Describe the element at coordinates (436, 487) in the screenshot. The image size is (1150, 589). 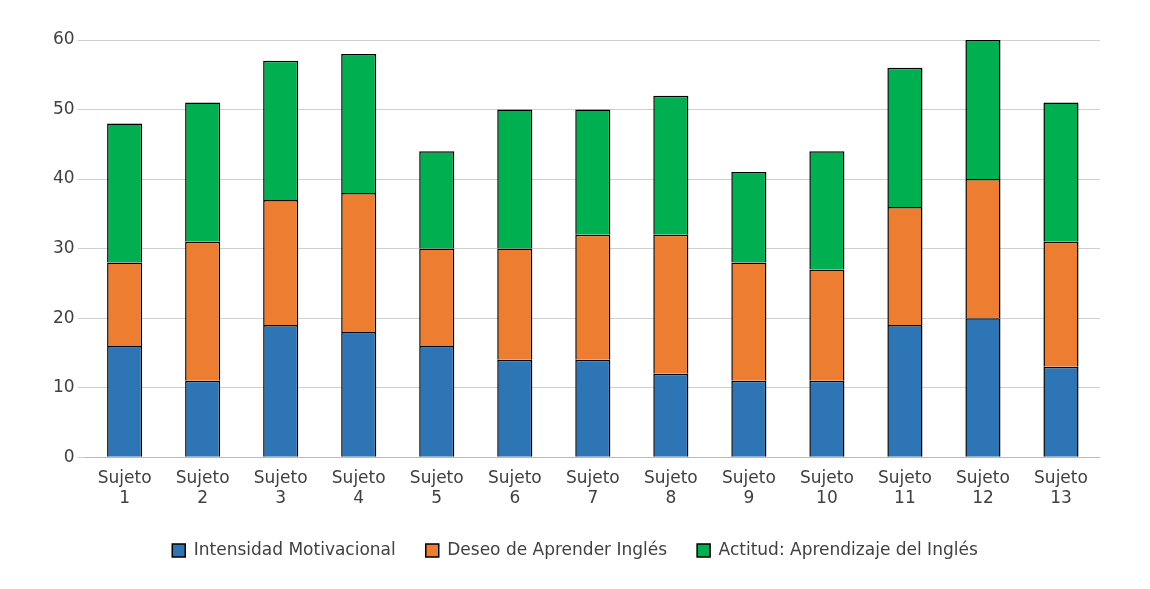
I see `x-tick-label: Sujeto 5` at that location.